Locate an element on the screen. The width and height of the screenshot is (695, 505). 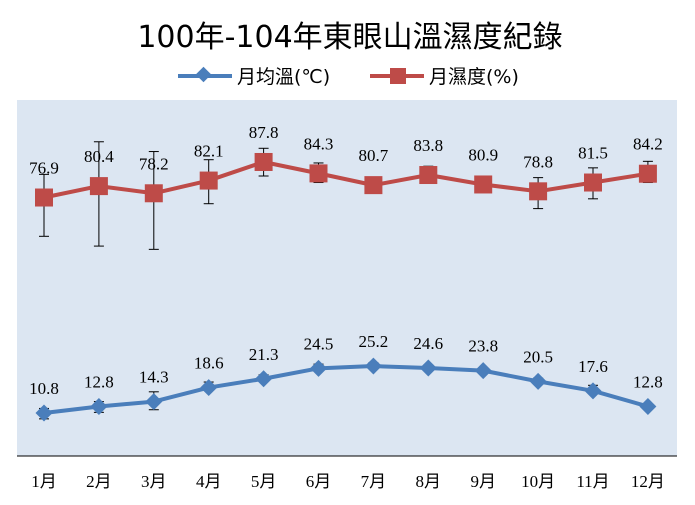
humidity-series-line is located at coordinates (346, 179).